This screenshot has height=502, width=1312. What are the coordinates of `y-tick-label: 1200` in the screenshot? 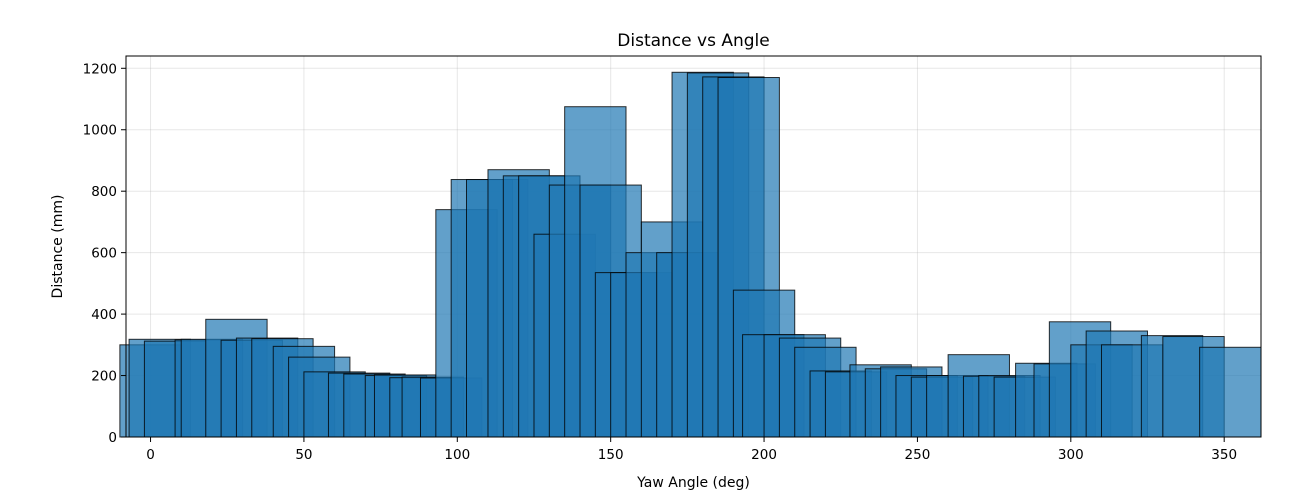 It's located at (100, 69).